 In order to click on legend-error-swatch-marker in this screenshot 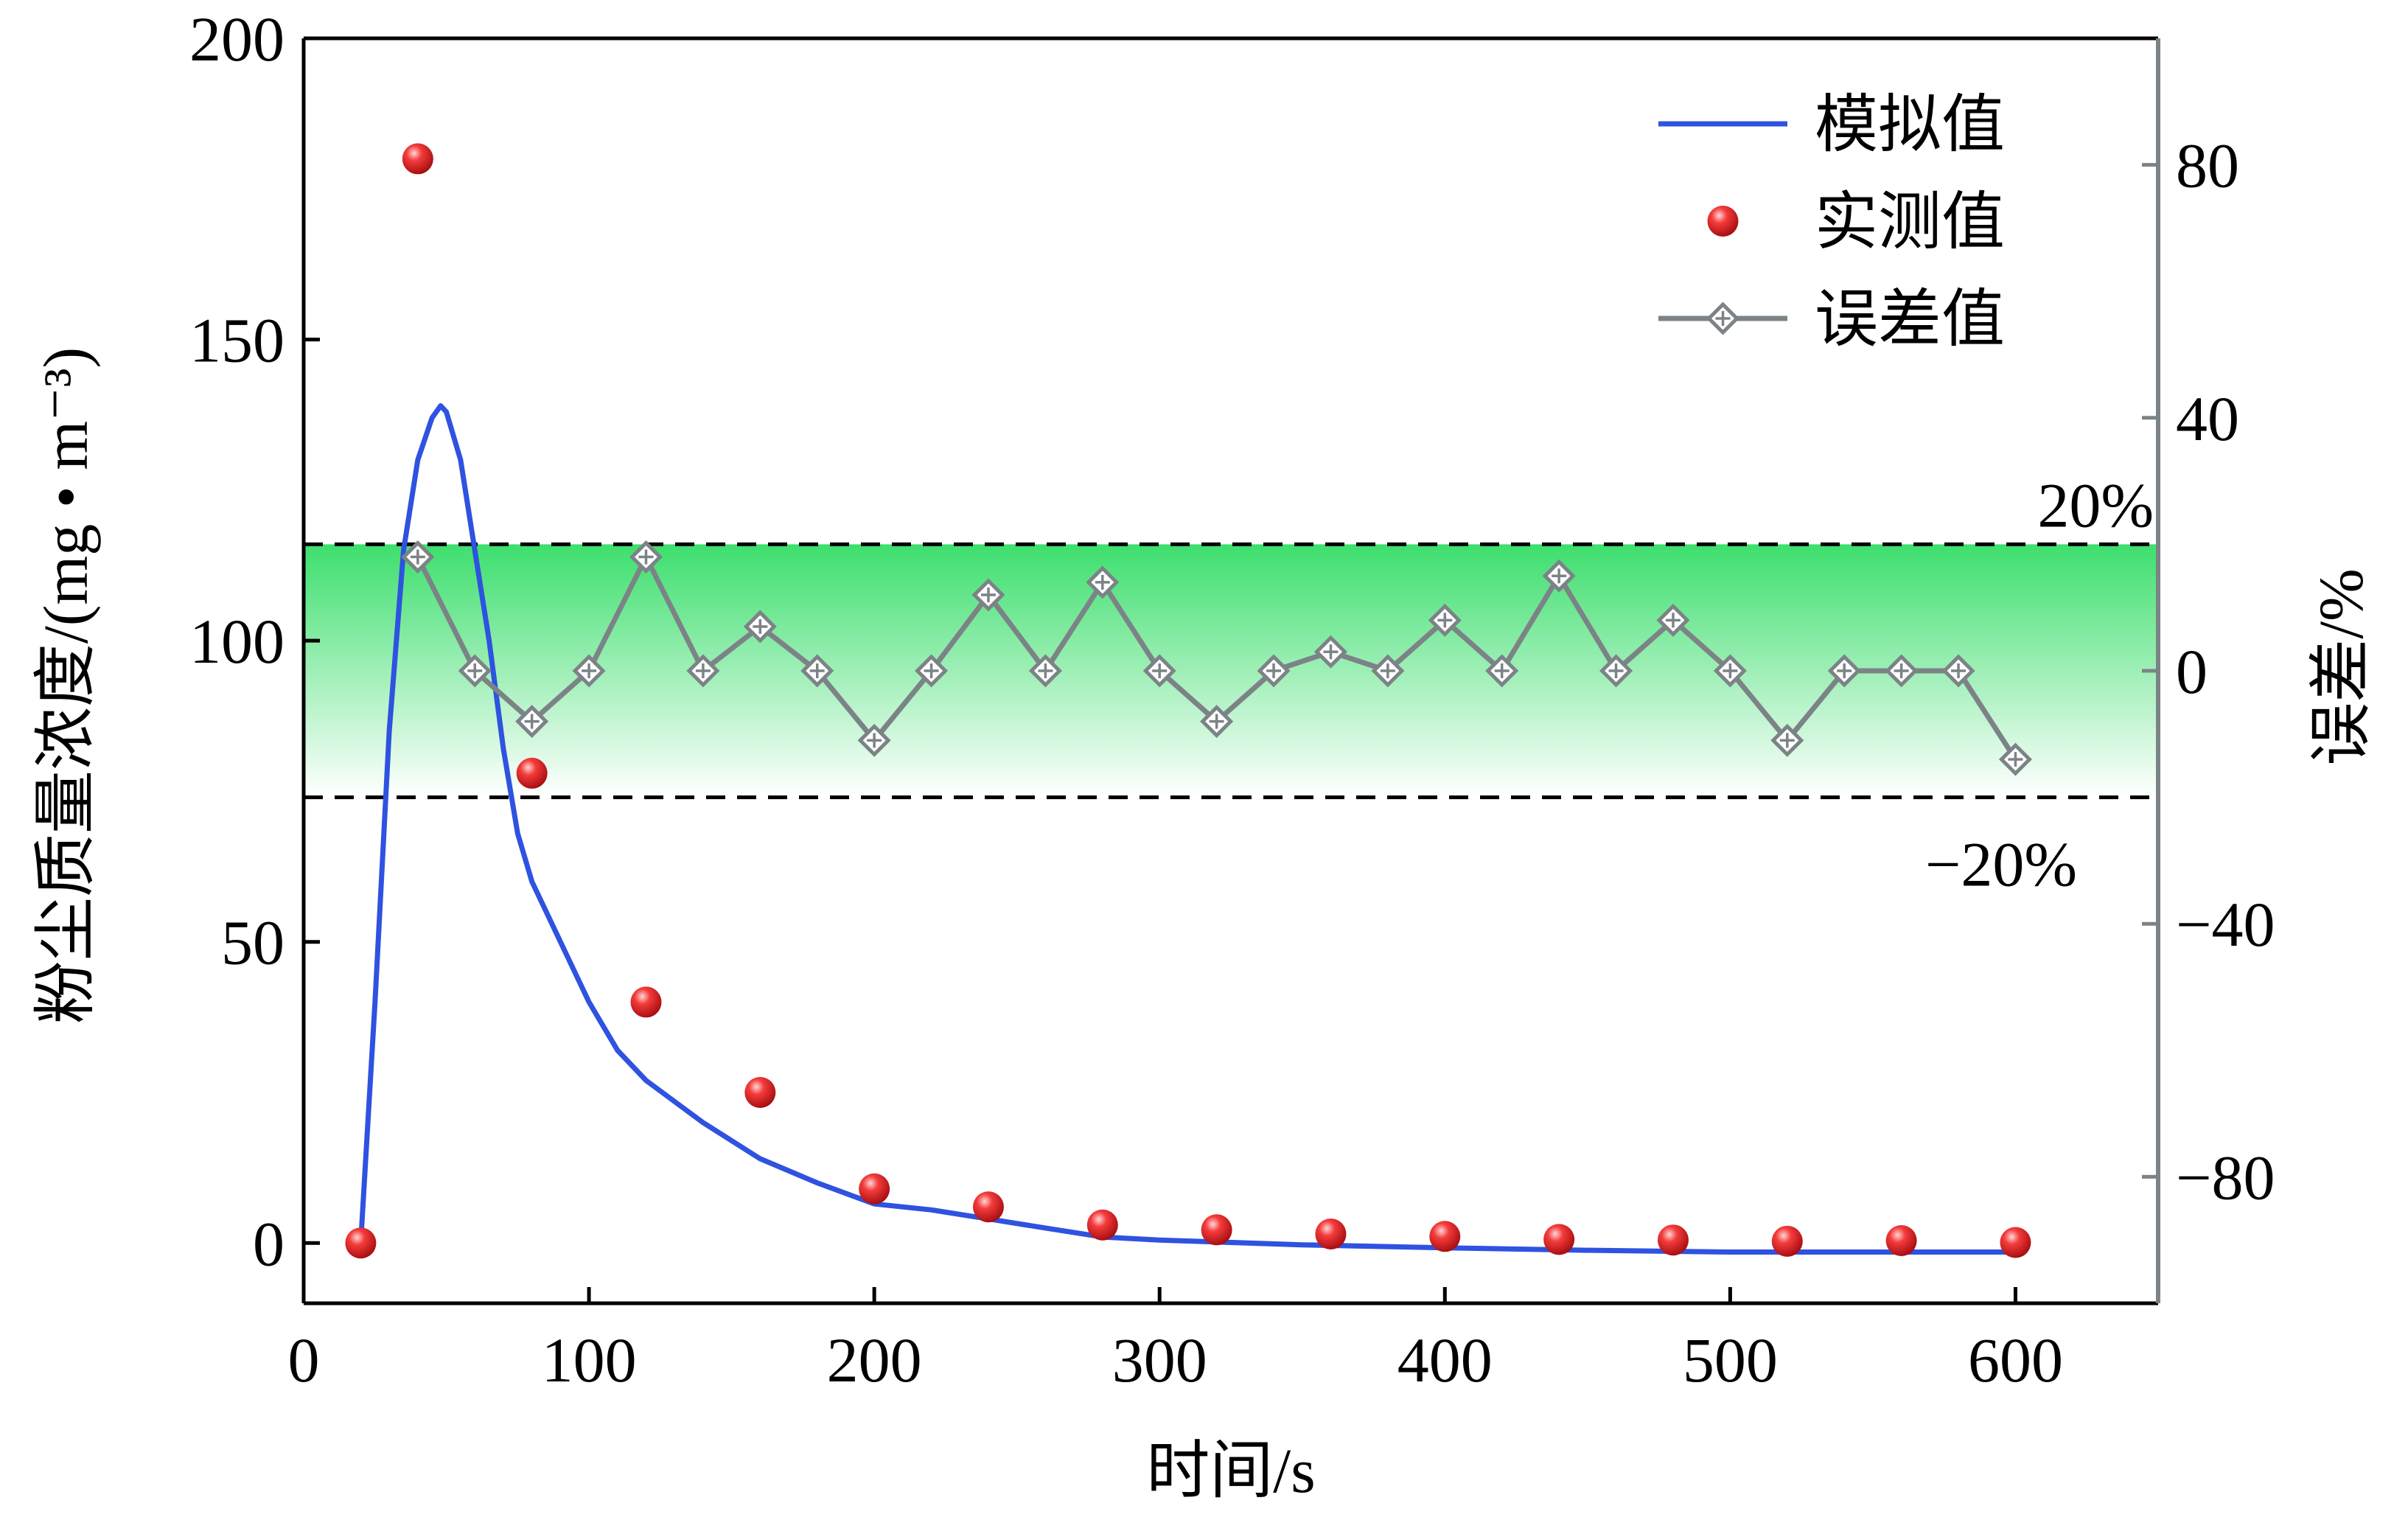, I will do `click(1723, 318)`.